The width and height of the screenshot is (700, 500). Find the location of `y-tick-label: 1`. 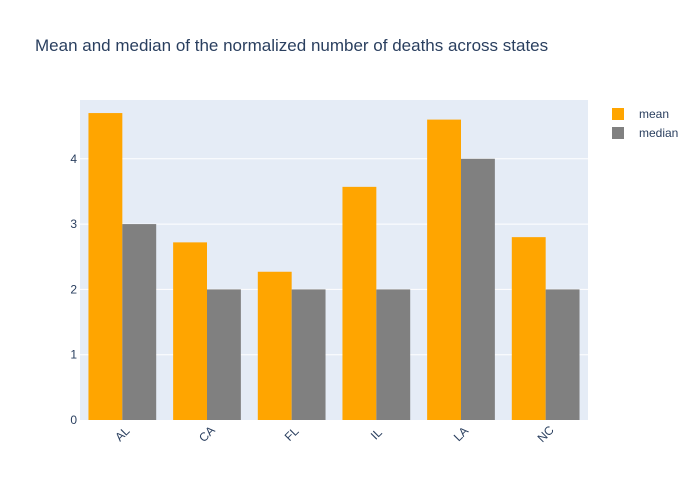

y-tick-label: 1 is located at coordinates (73, 355).